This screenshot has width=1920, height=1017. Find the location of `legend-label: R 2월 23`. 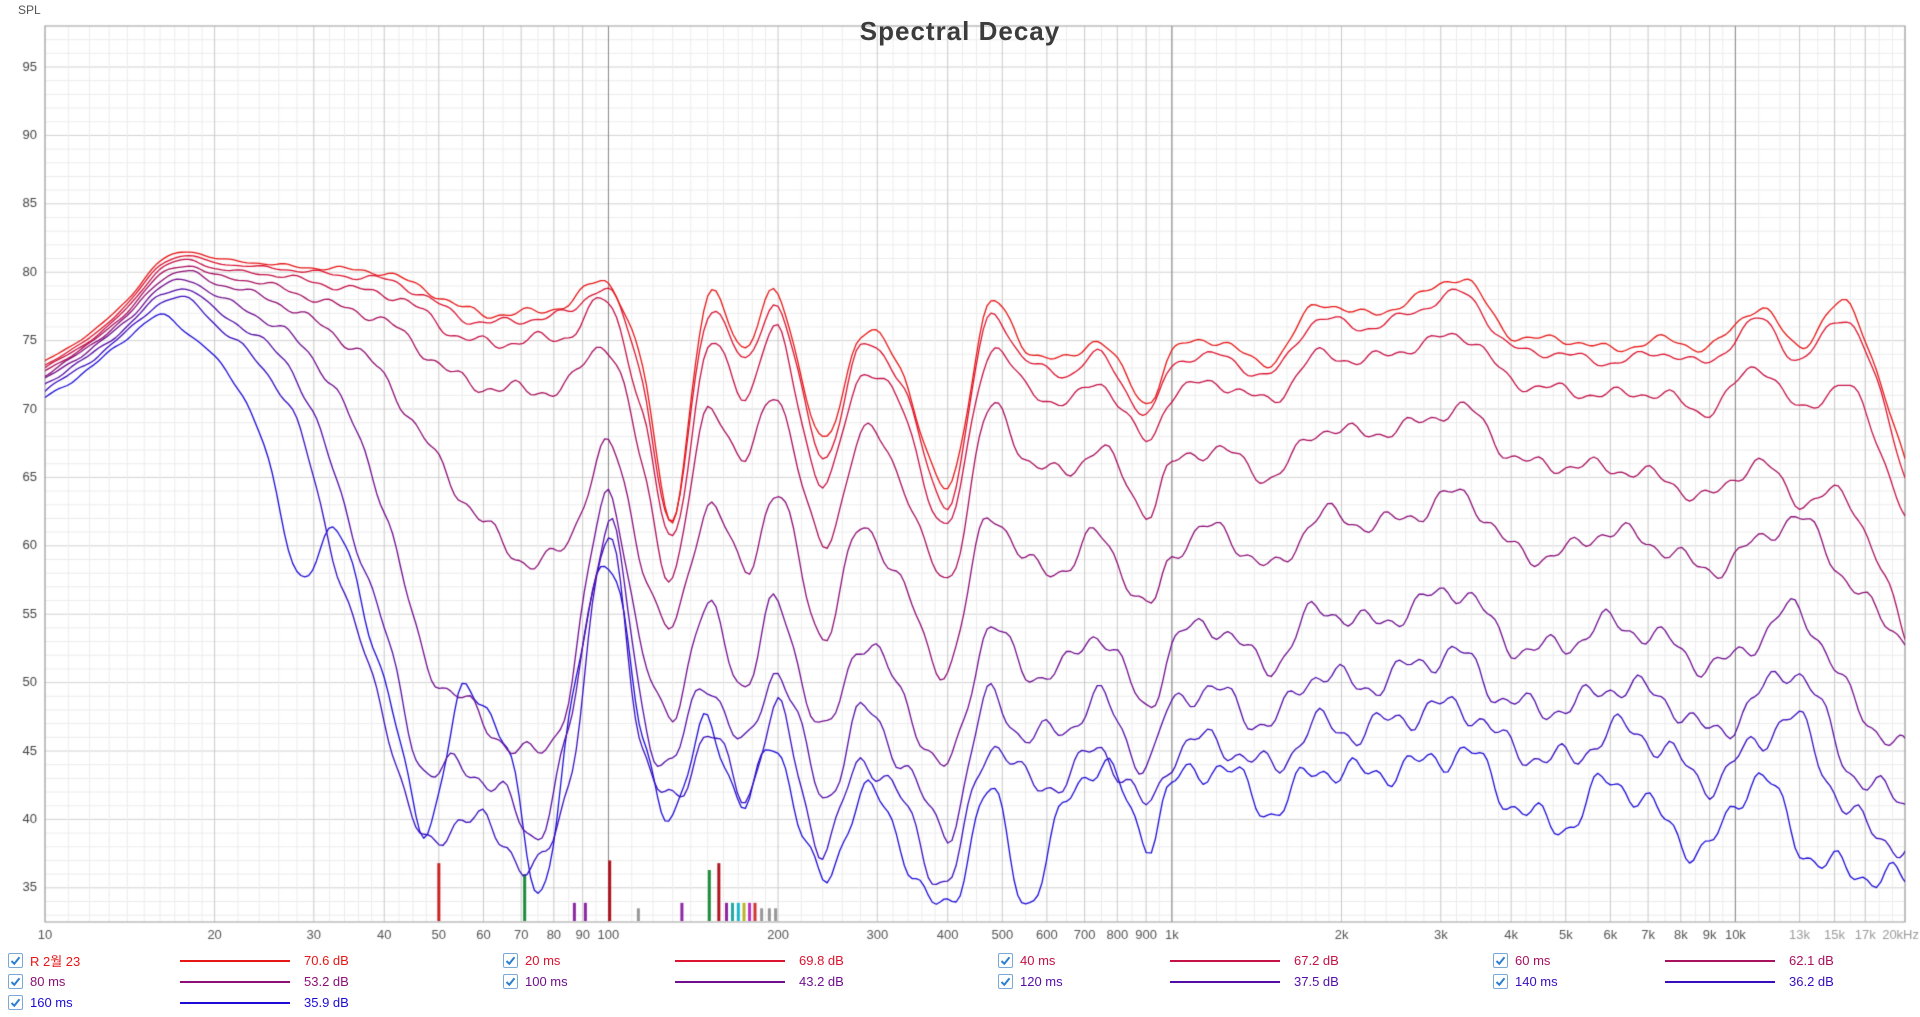

legend-label: R 2월 23 is located at coordinates (55, 961).